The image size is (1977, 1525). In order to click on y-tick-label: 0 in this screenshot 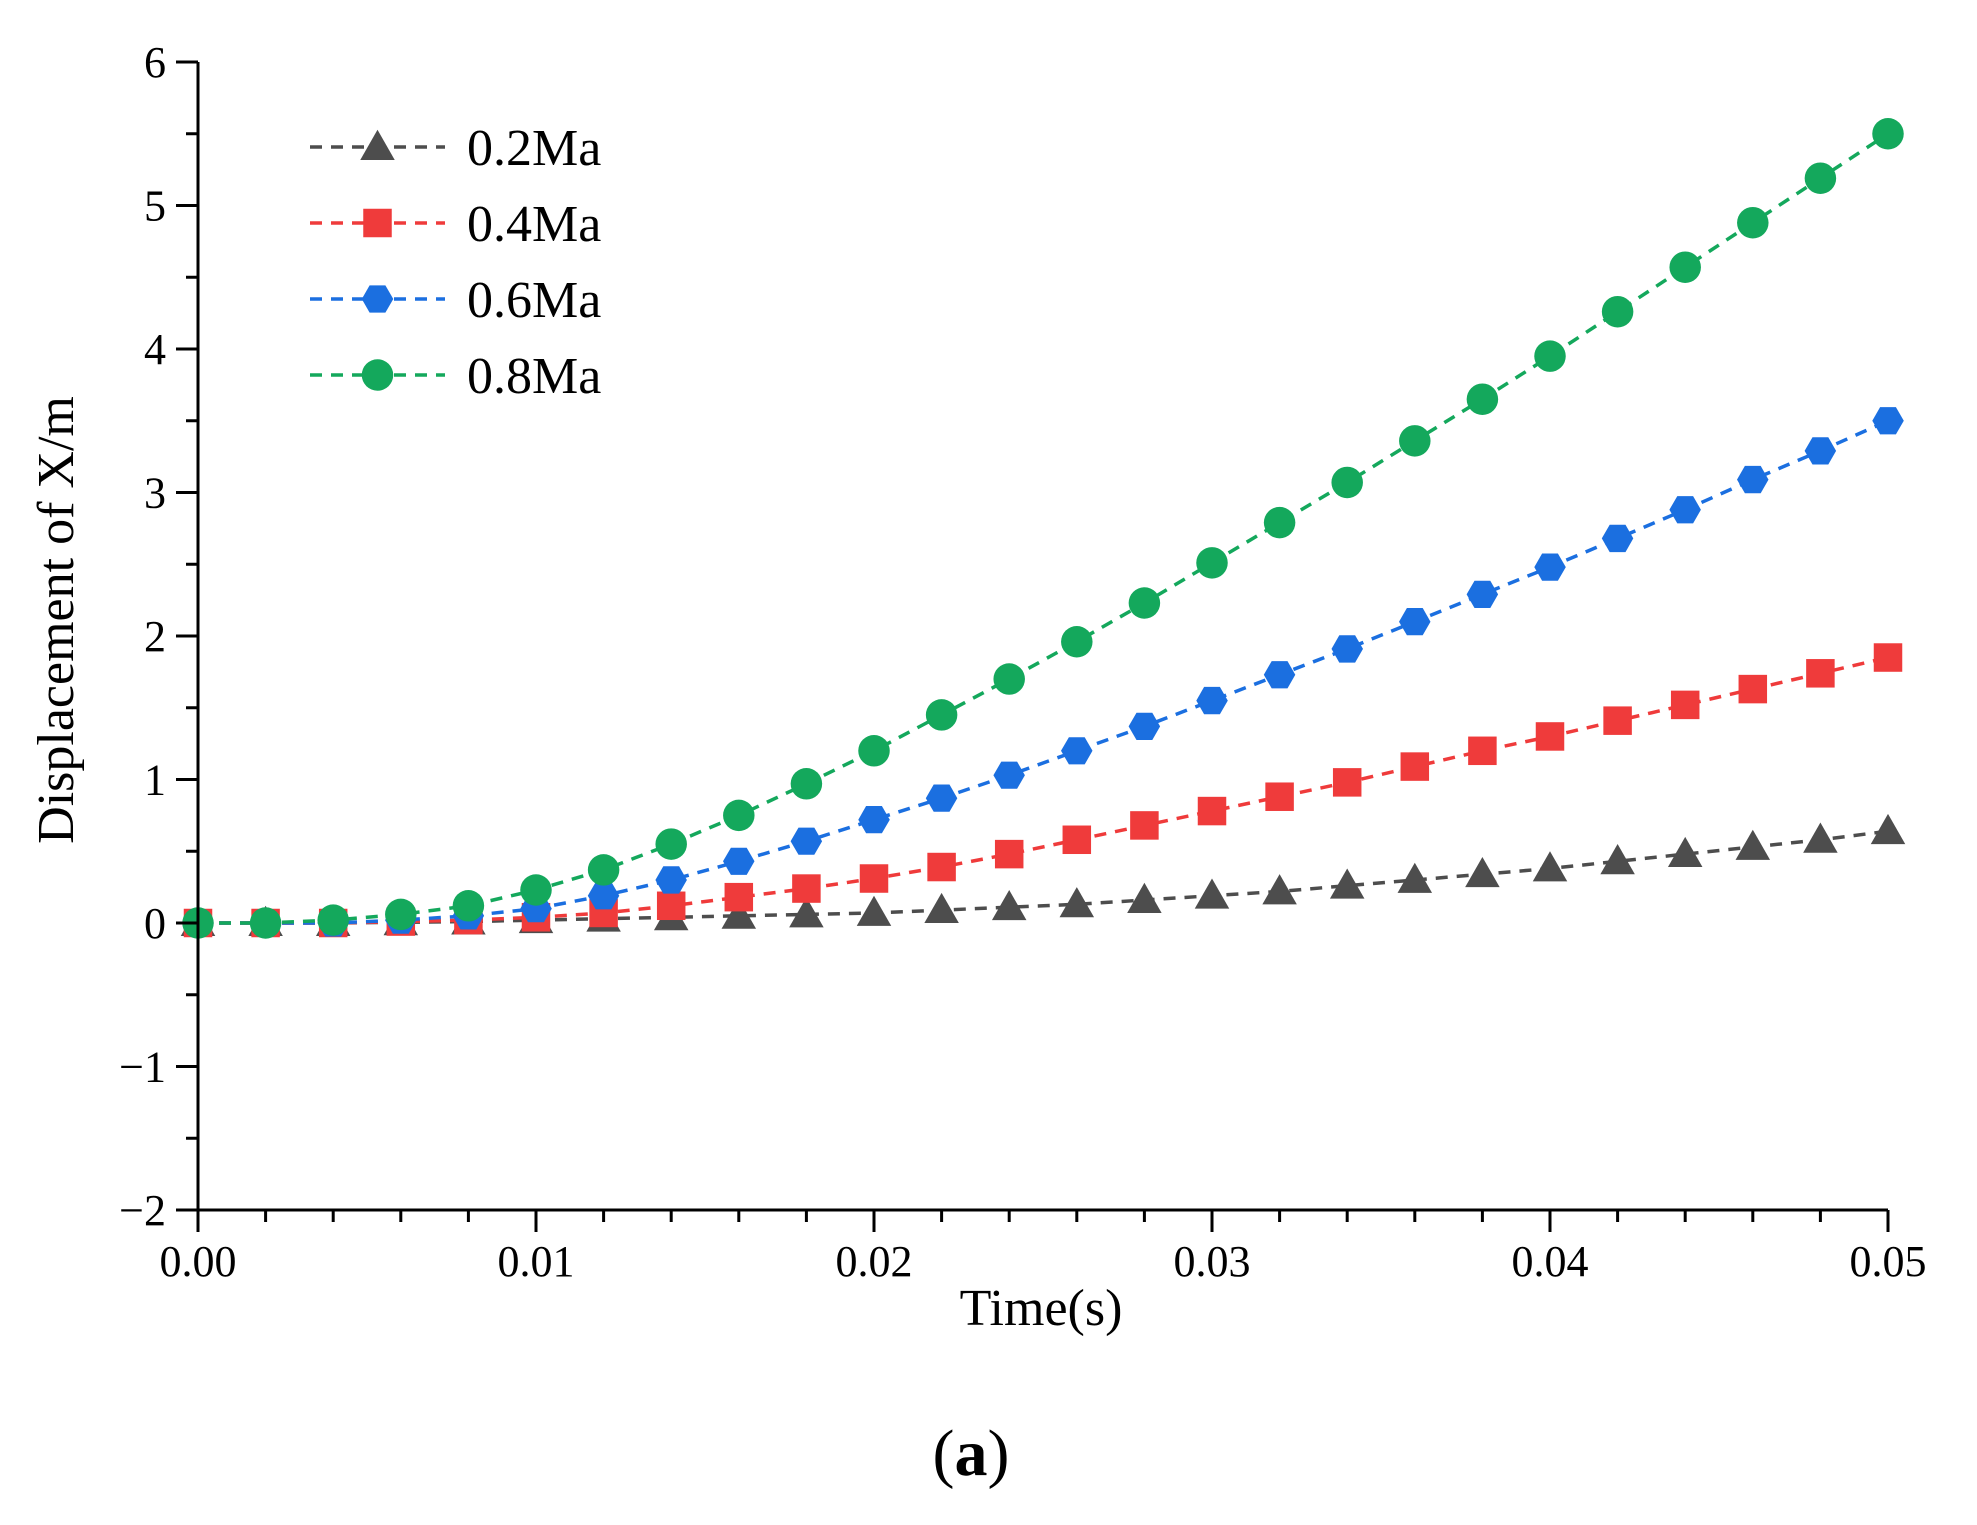, I will do `click(155, 923)`.